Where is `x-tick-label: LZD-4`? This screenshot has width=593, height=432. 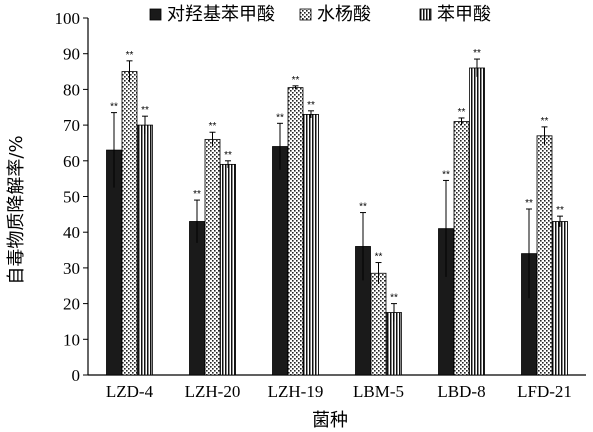 x-tick-label: LZD-4 is located at coordinates (130, 391).